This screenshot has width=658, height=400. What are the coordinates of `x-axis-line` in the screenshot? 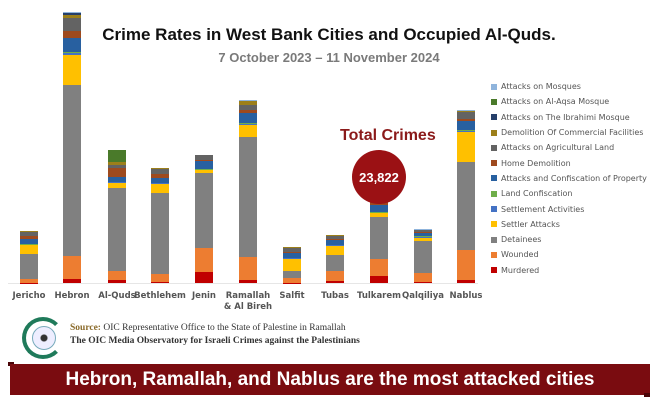 It's located at (243, 283).